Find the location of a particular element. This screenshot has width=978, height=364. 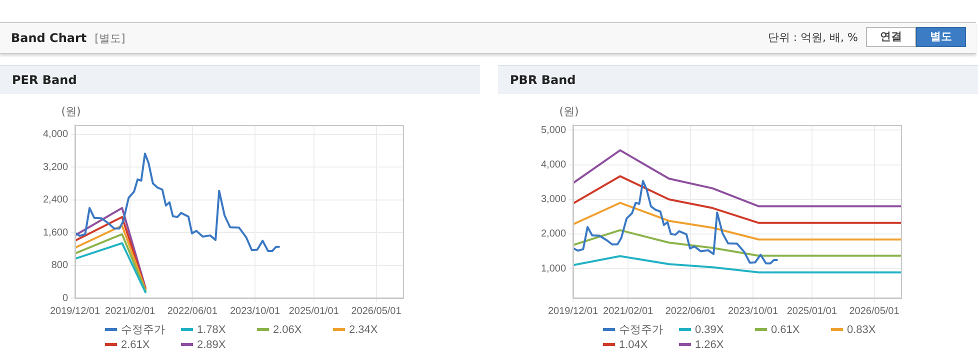

y-tick-label: 2,000 is located at coordinates (553, 234).